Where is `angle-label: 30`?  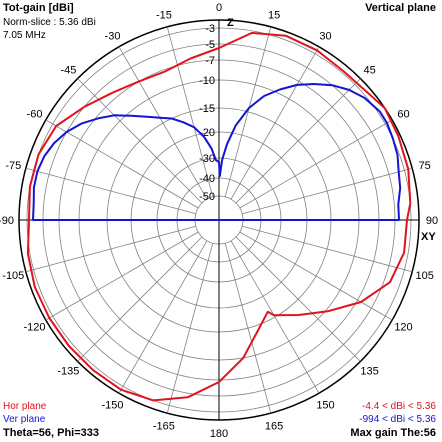 angle-label: 30 is located at coordinates (325, 37).